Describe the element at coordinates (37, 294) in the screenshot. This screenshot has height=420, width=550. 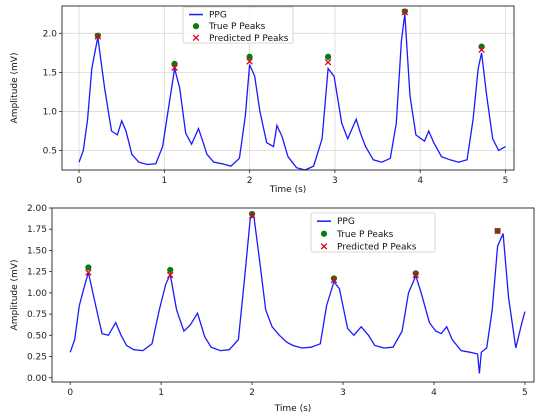
I see `y-tick-label: 1.00` at that location.